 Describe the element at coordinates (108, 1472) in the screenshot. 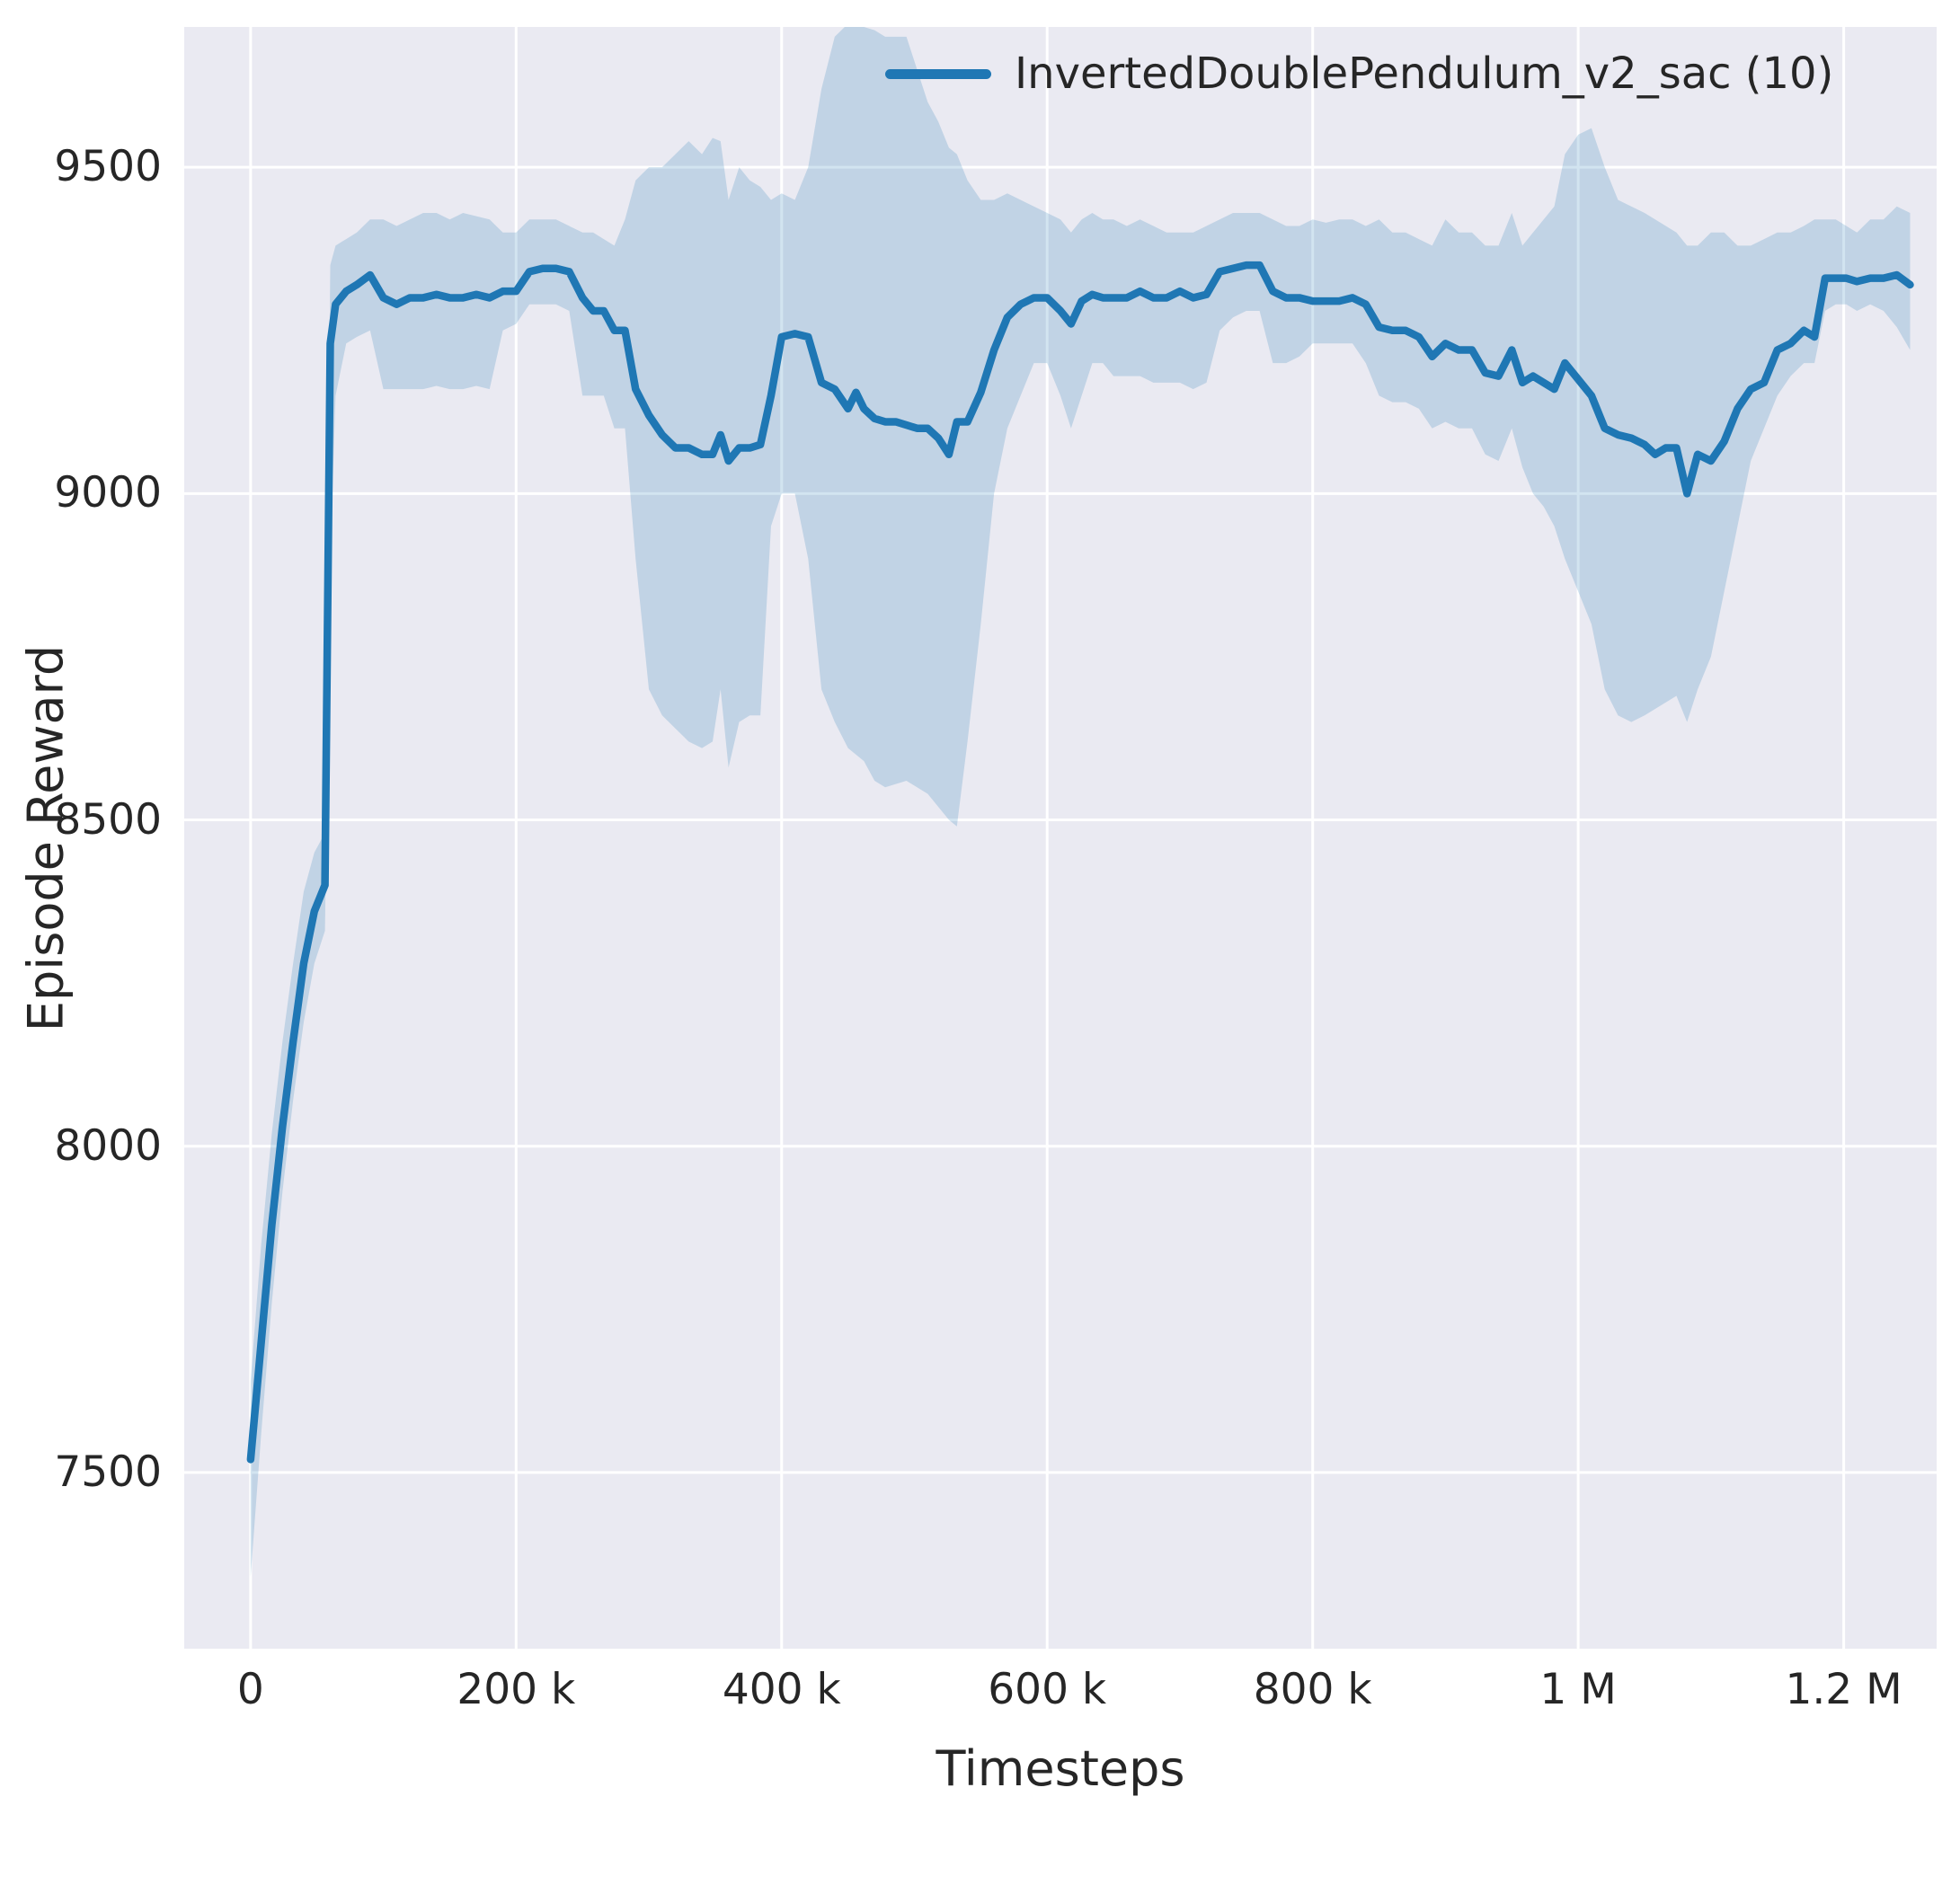

I see `y-tick-label: 7500` at that location.